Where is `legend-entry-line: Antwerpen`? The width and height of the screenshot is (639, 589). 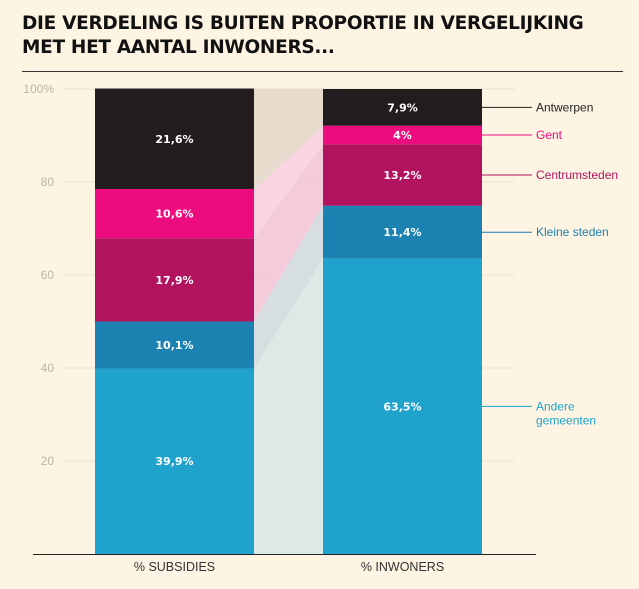
legend-entry-line: Antwerpen is located at coordinates (564, 107).